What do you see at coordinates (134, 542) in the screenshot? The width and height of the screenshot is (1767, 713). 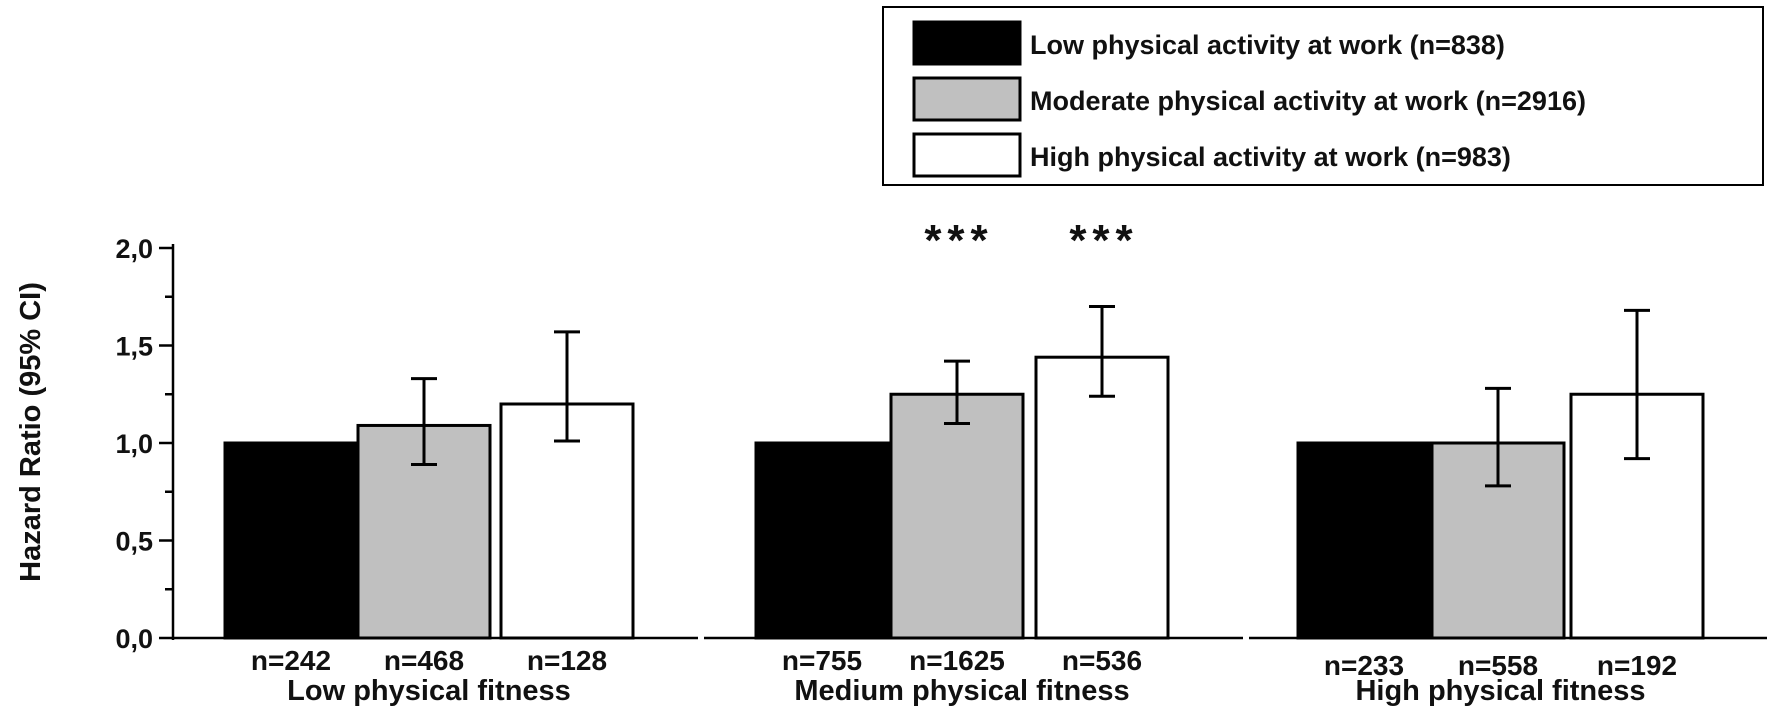 I see `y-tick-label: 0,5` at bounding box center [134, 542].